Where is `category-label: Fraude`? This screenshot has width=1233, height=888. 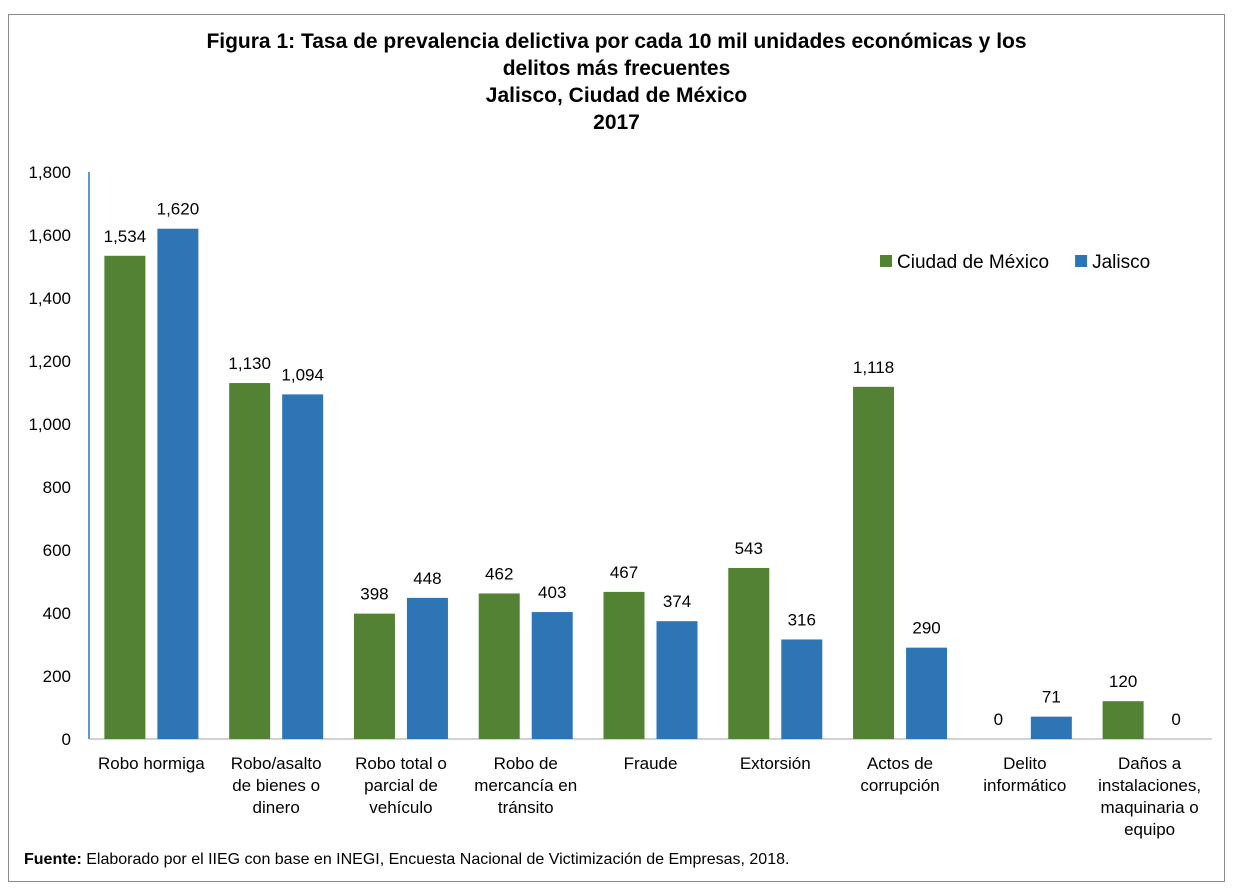 category-label: Fraude is located at coordinates (651, 763).